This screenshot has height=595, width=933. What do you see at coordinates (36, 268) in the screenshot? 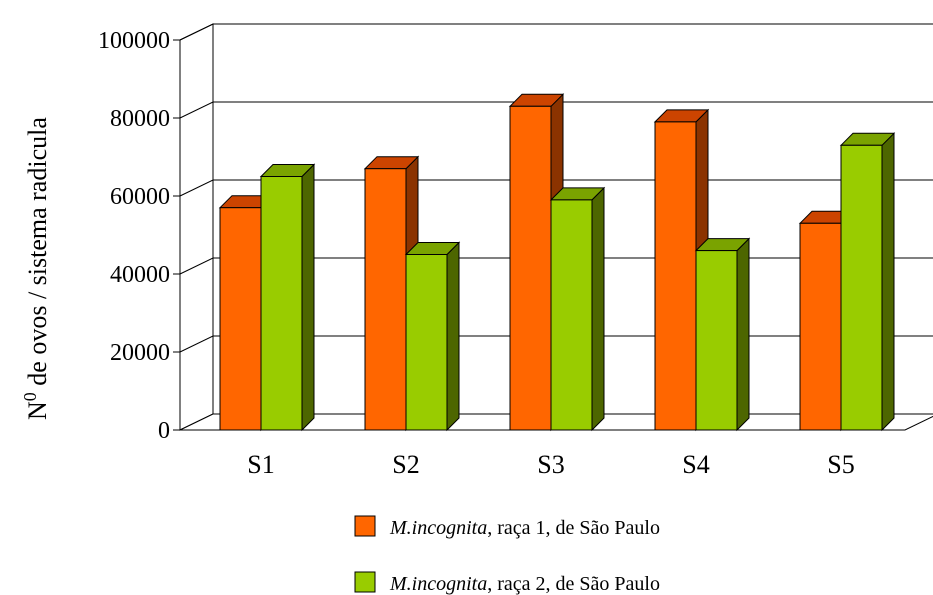
I see `y-axis-label: N0 de ovos / sistema radicula` at bounding box center [36, 268].